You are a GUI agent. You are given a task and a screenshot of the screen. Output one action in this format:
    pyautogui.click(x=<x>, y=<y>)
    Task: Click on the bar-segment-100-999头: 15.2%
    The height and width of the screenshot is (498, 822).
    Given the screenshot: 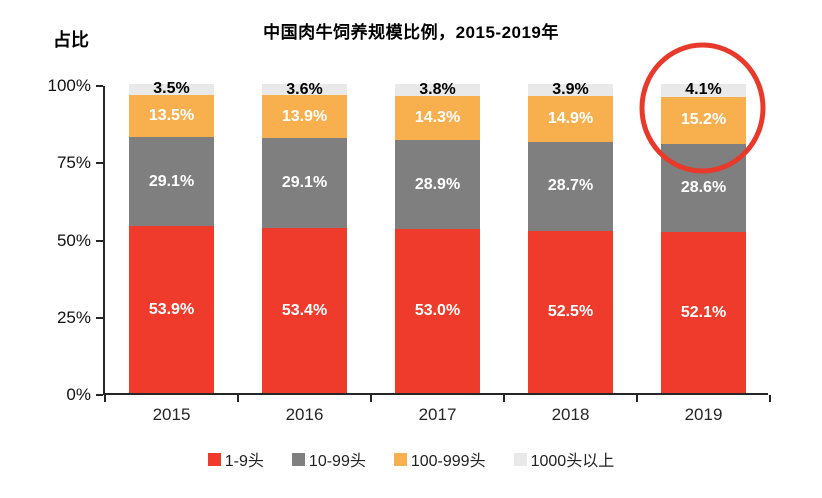 What is the action you would take?
    pyautogui.click(x=703, y=120)
    